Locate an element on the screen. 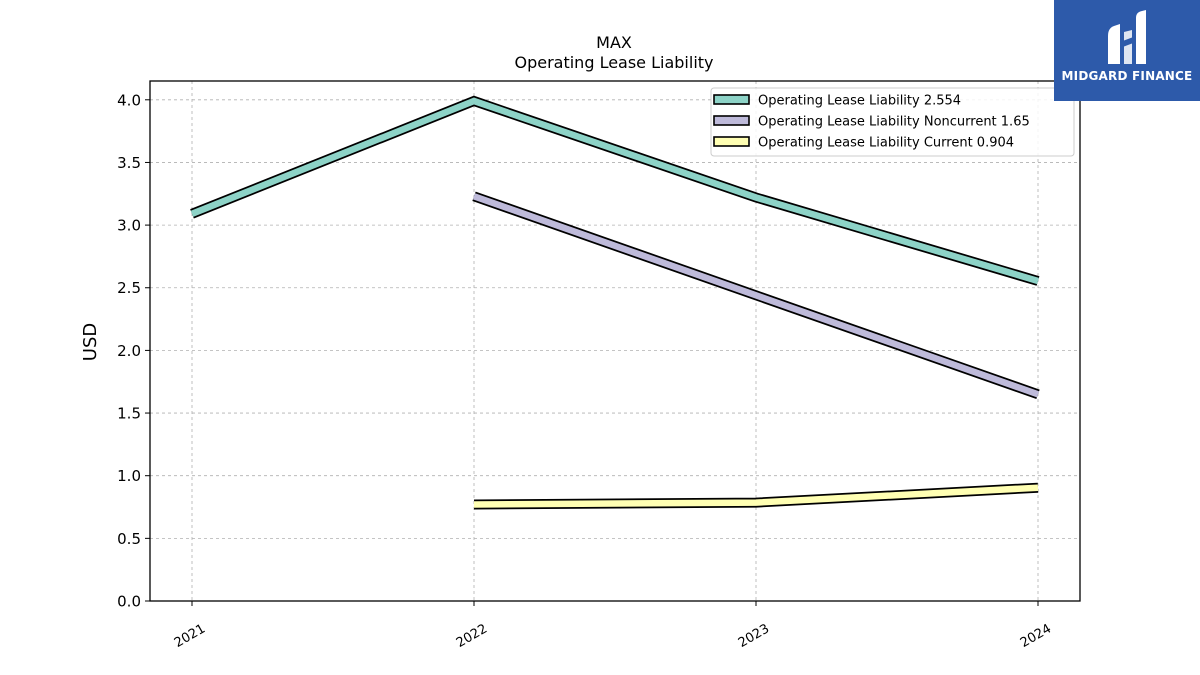 The height and width of the screenshot is (675, 1200). x-tick-label: 2021 is located at coordinates (190, 636).